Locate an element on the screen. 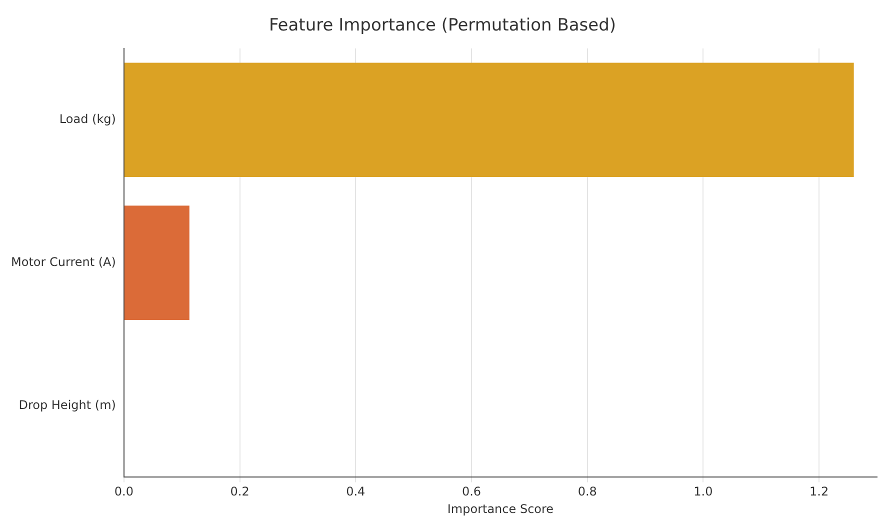 This screenshot has height=525, width=889. x-tick-label: 0.2 is located at coordinates (240, 491).